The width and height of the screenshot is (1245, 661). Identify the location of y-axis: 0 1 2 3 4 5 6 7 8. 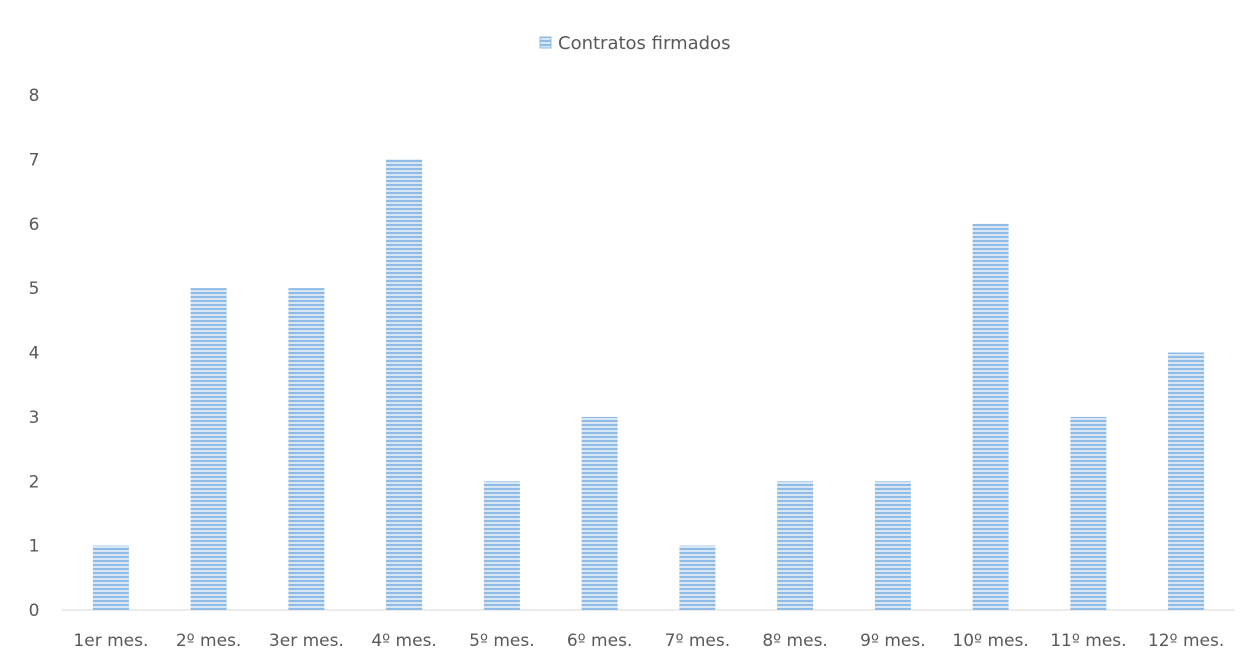
(34, 353).